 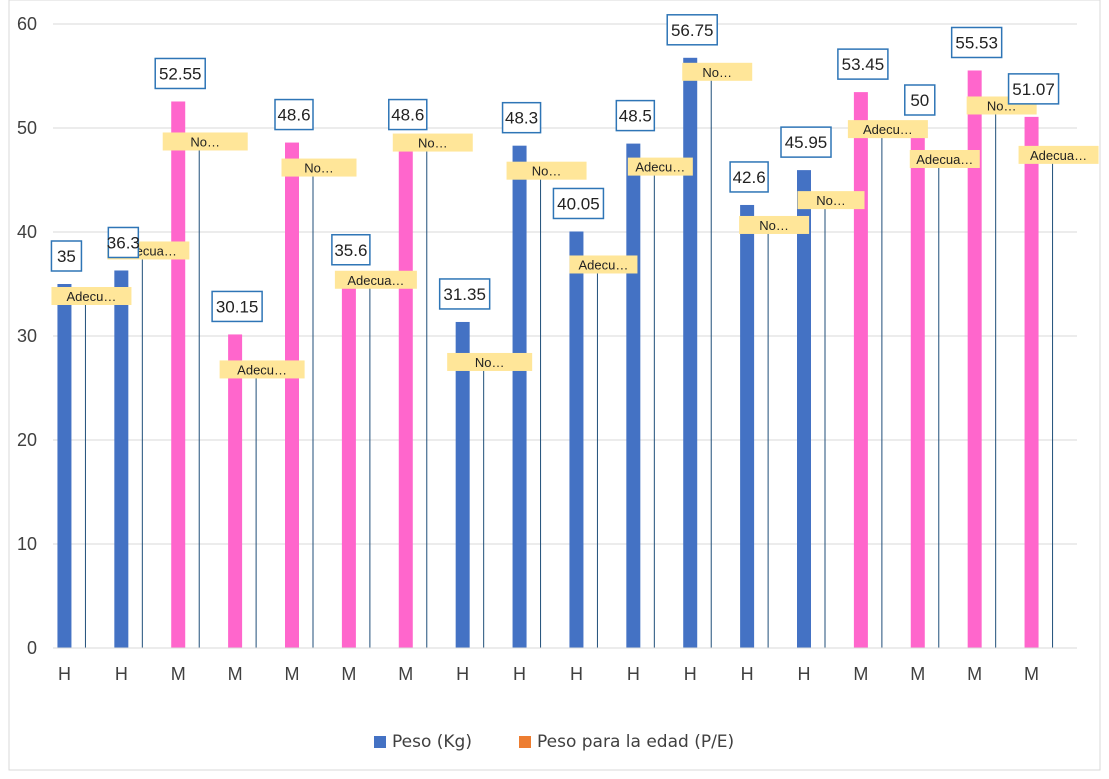 What do you see at coordinates (27, 24) in the screenshot?
I see `y-tick-label: 60` at bounding box center [27, 24].